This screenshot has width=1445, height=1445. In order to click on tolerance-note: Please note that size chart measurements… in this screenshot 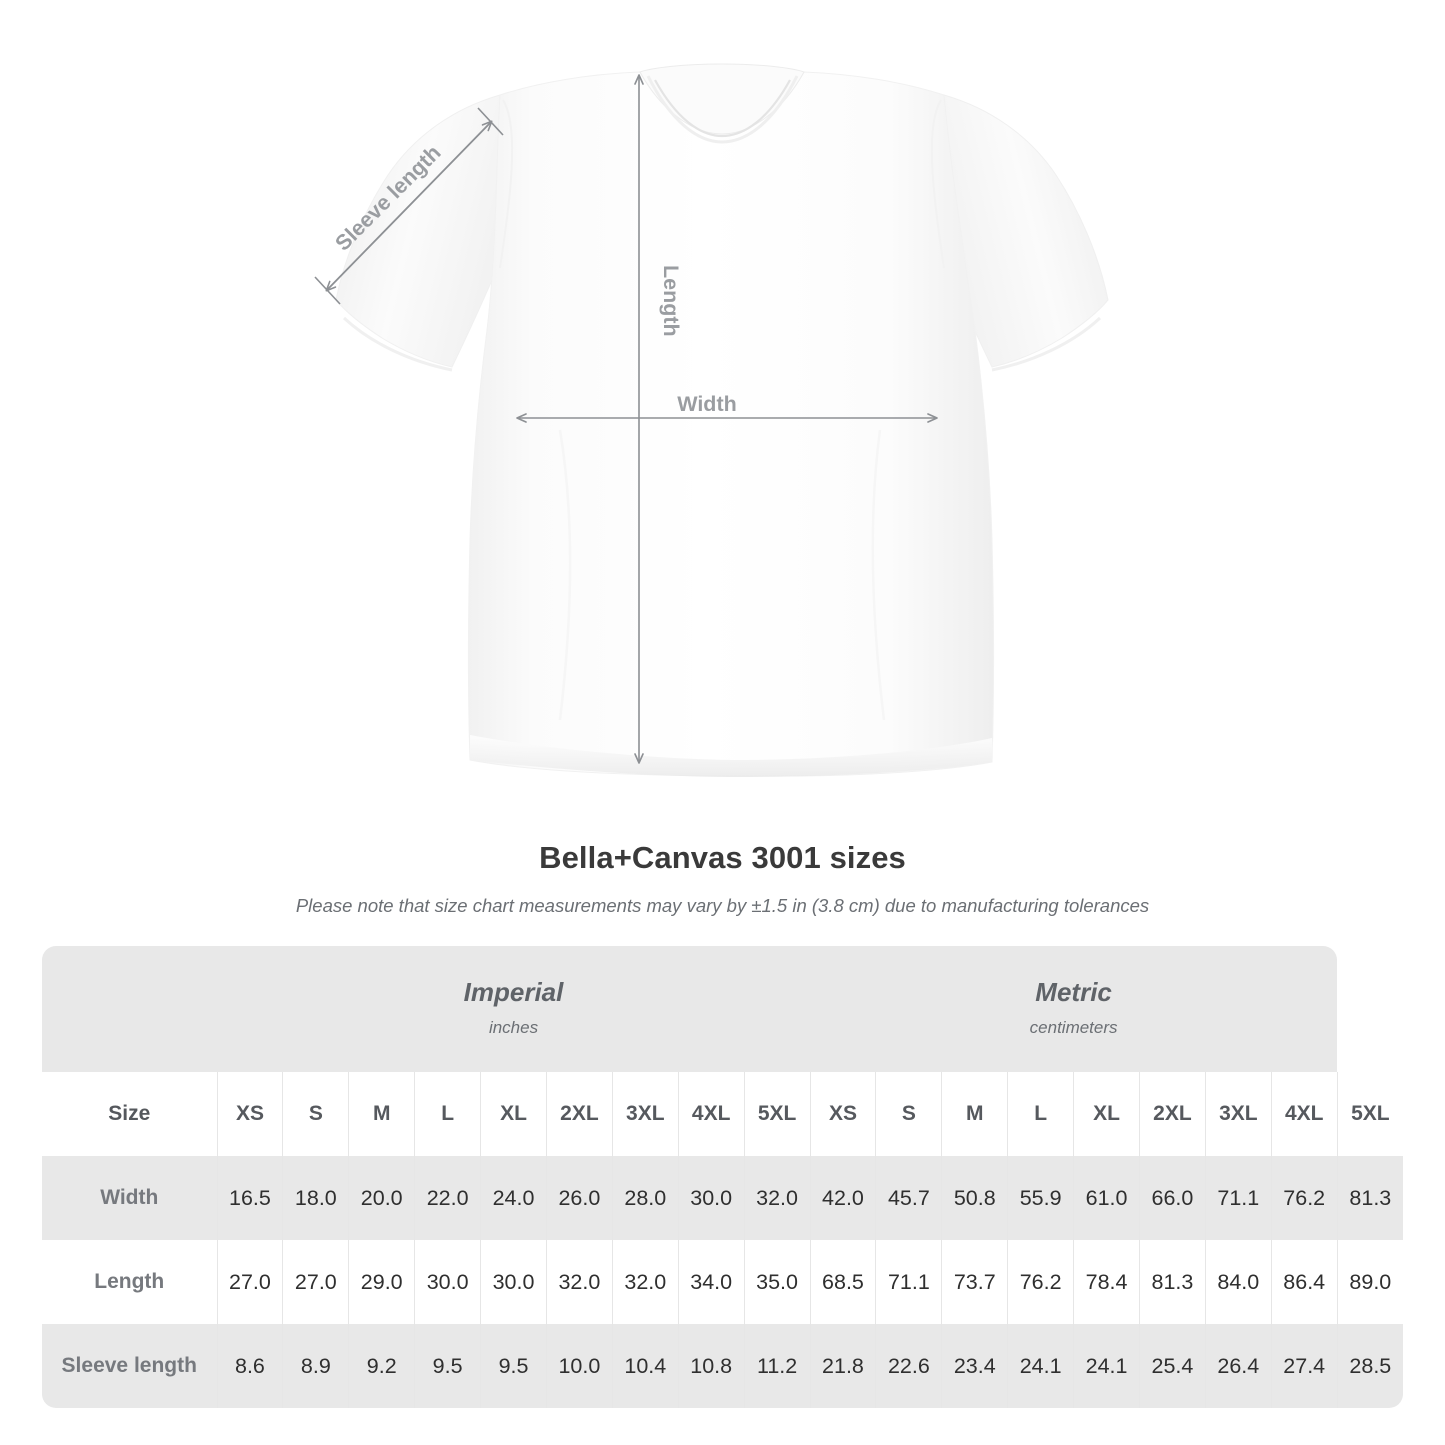, I will do `click(722, 905)`.